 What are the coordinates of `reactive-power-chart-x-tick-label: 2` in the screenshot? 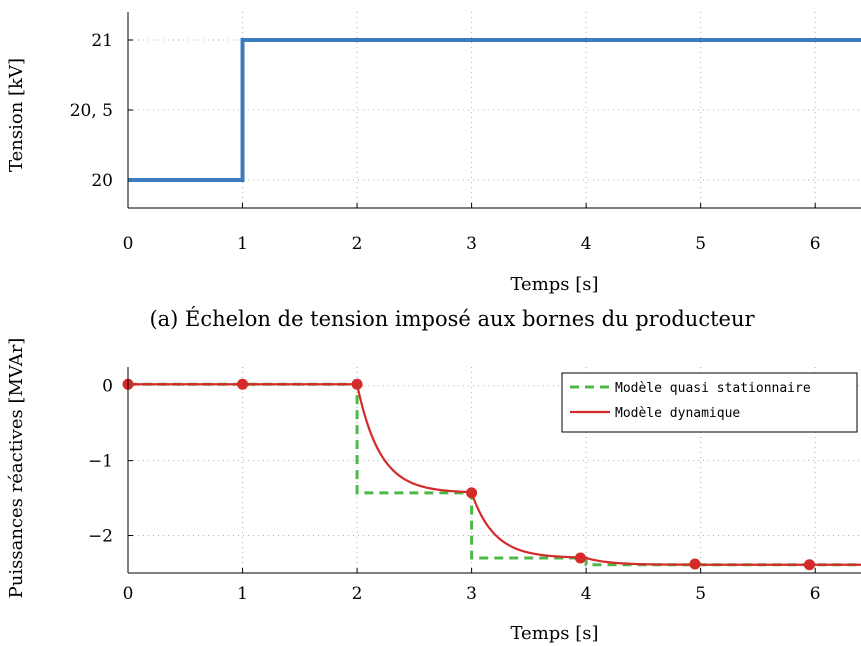 It's located at (357, 594).